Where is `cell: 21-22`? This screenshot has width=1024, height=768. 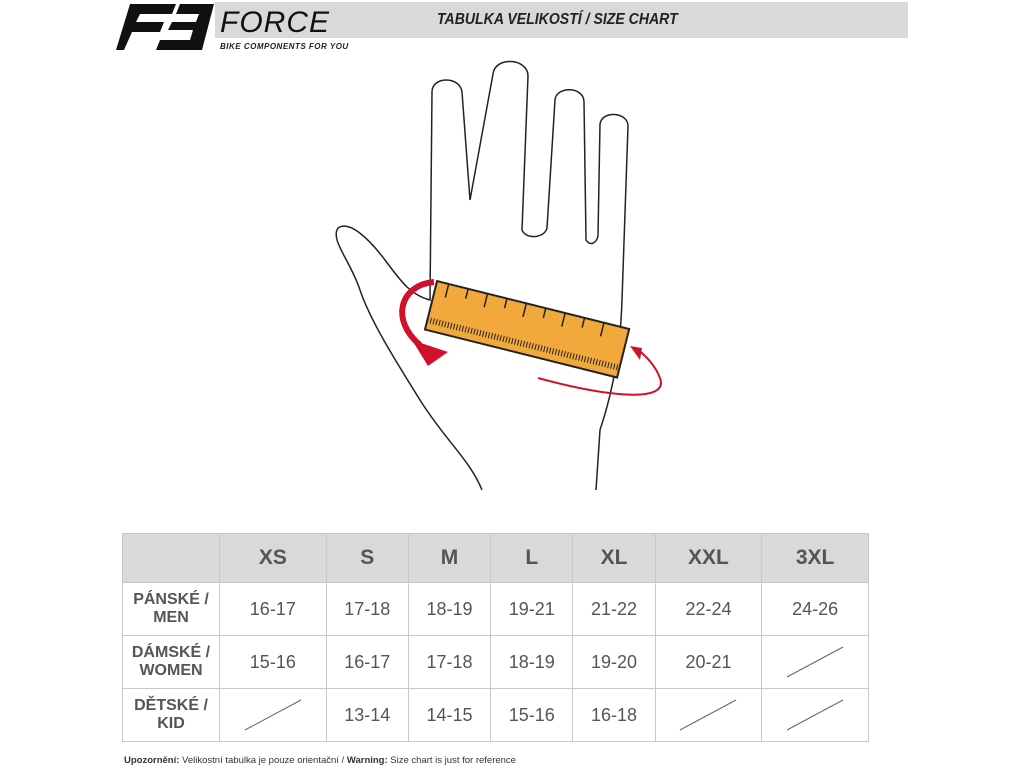 cell: 21-22 is located at coordinates (614, 609).